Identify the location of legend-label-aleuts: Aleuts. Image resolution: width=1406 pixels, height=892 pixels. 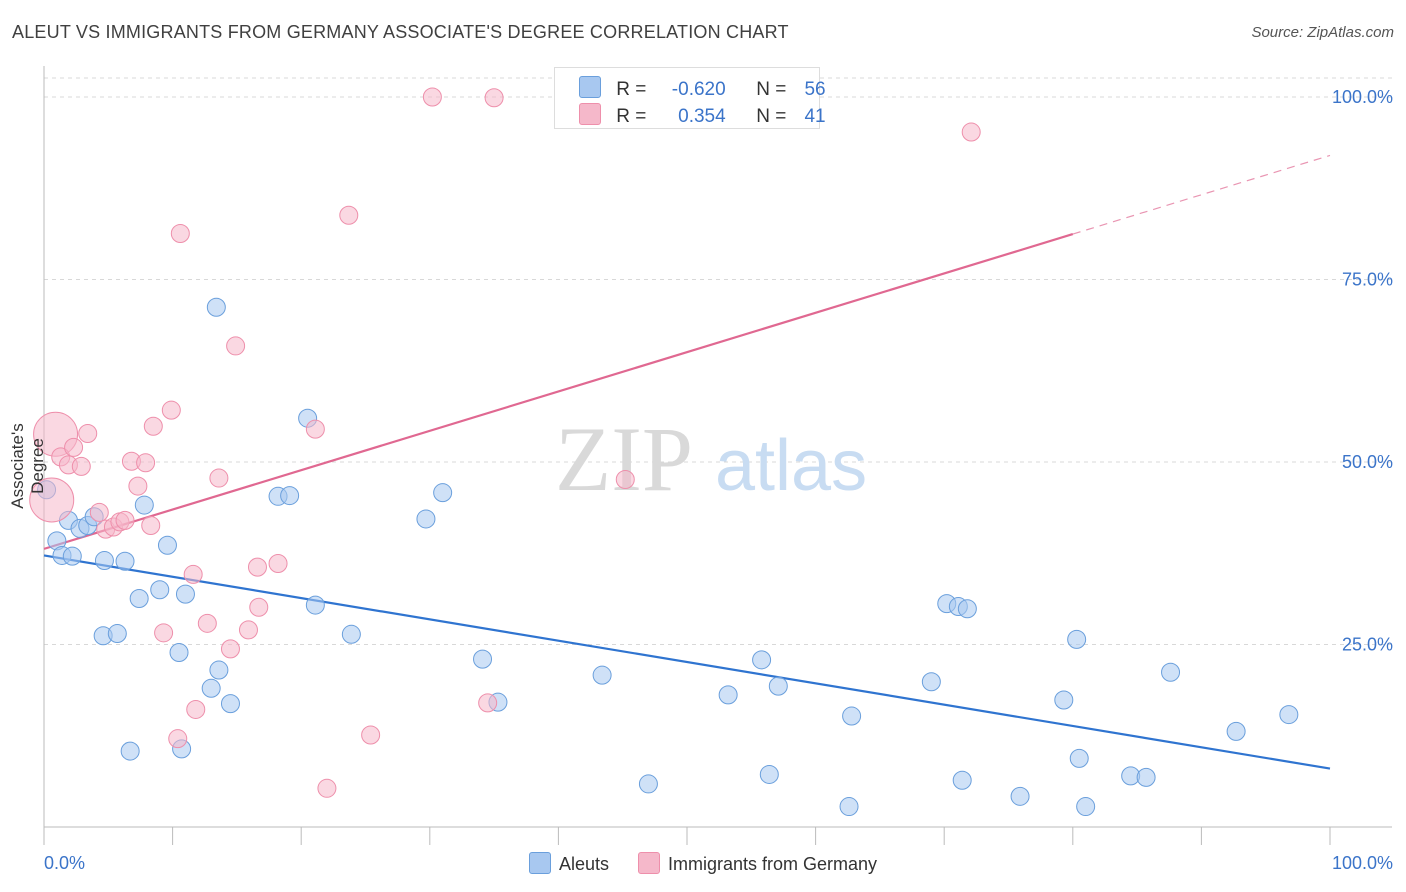
(583, 864).